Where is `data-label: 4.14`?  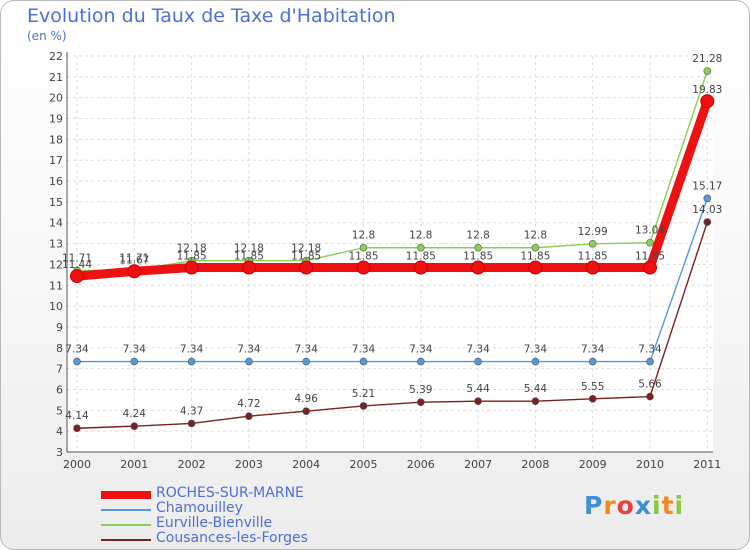
data-label: 4.14 is located at coordinates (77, 416).